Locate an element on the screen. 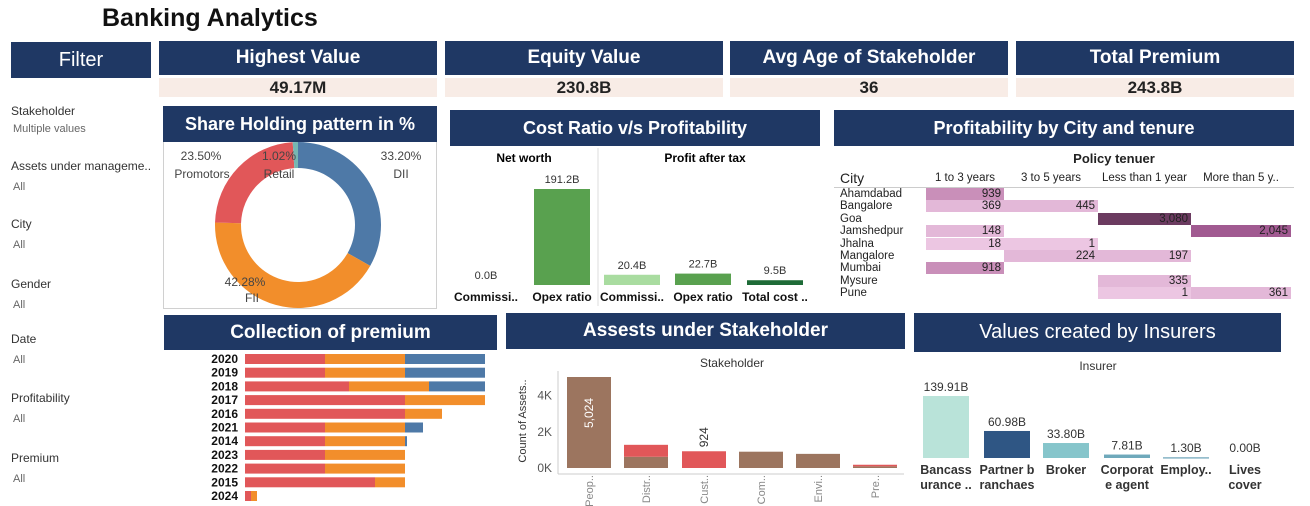 This screenshot has width=1310, height=506. heatmap-cell: 335 is located at coordinates (1144, 280).